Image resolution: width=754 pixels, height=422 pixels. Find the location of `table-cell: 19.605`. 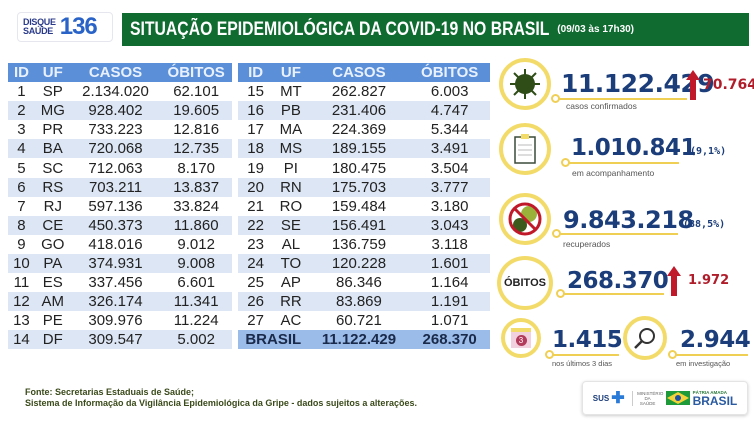

table-cell: 19.605 is located at coordinates (196, 111).